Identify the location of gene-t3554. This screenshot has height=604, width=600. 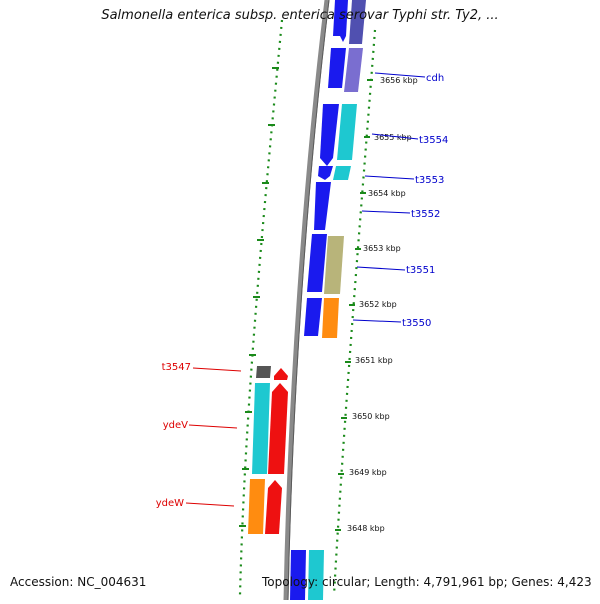
(347, 132).